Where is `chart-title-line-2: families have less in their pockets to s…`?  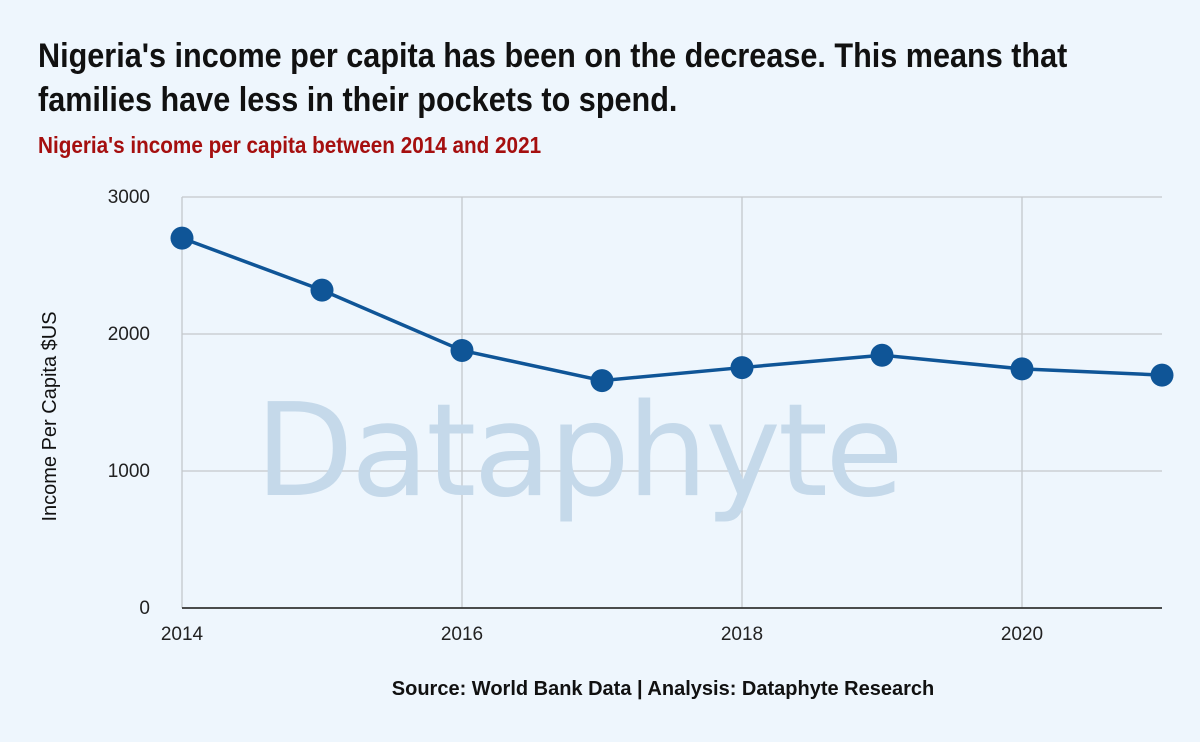 chart-title-line-2: families have less in their pockets to s… is located at coordinates (358, 100).